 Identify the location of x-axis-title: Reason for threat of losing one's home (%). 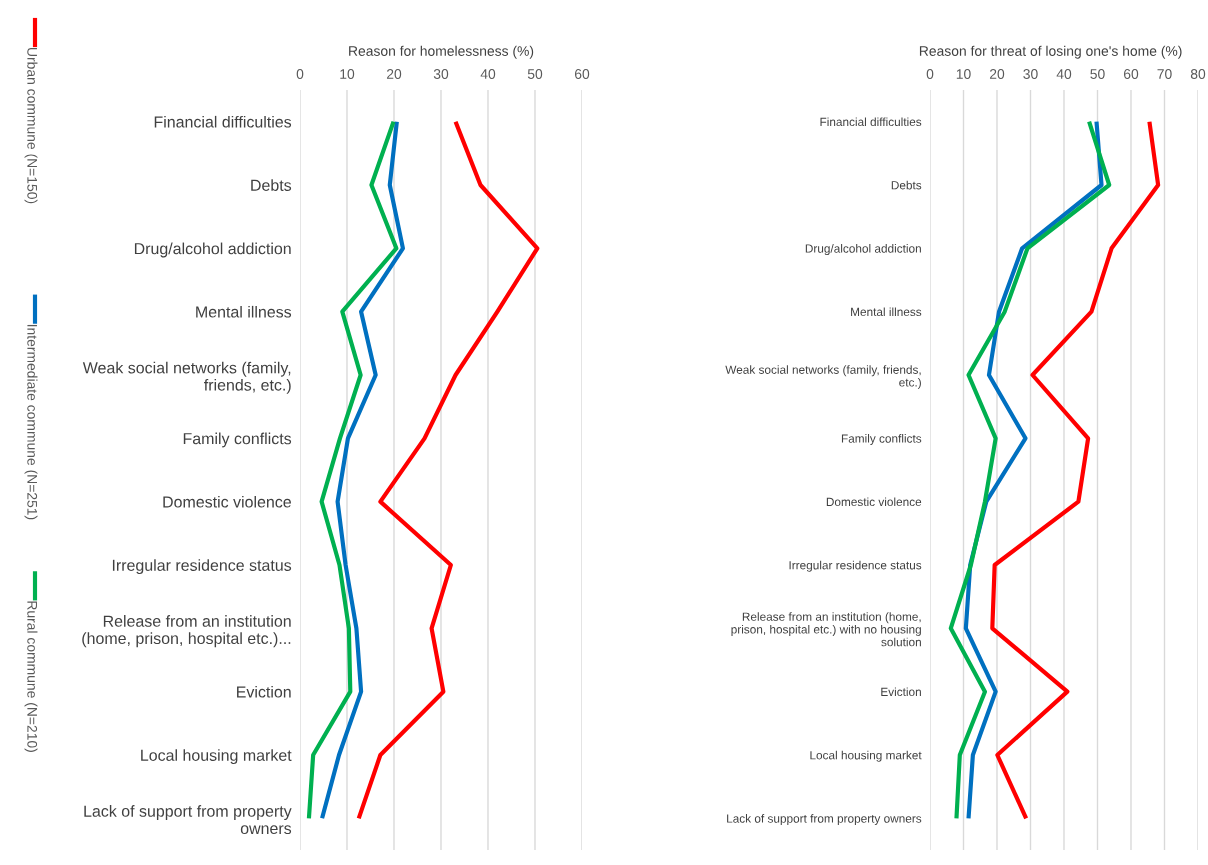
(1050, 52).